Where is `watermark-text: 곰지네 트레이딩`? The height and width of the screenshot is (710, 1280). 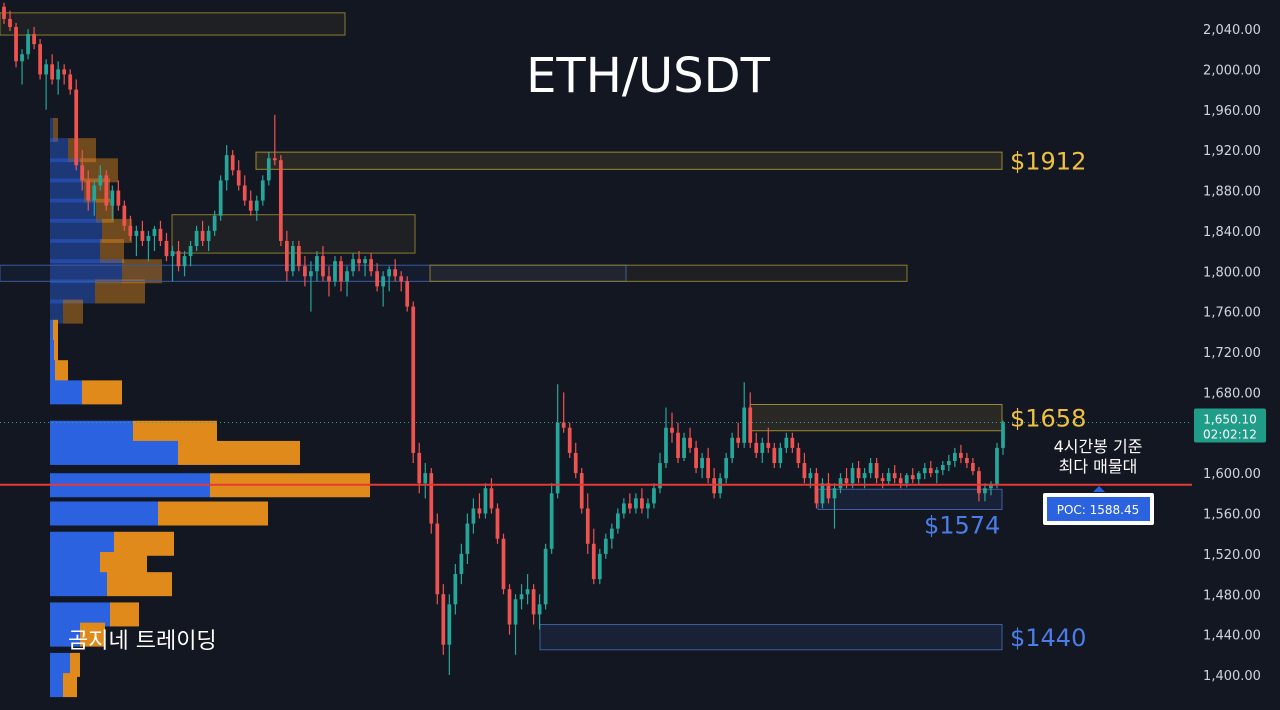
watermark-text: 곰지네 트레이딩 is located at coordinates (142, 641).